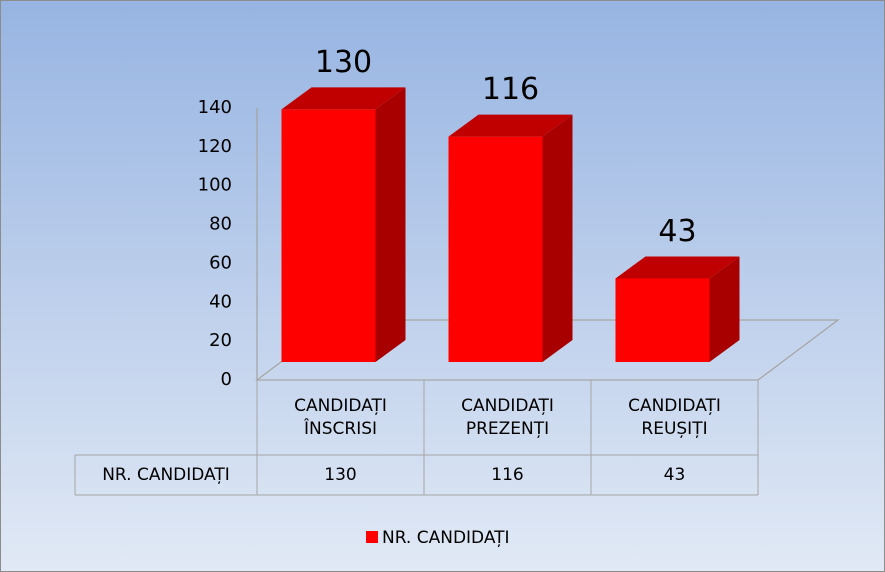 This screenshot has width=885, height=572. I want to click on table-value: 116, so click(507, 474).